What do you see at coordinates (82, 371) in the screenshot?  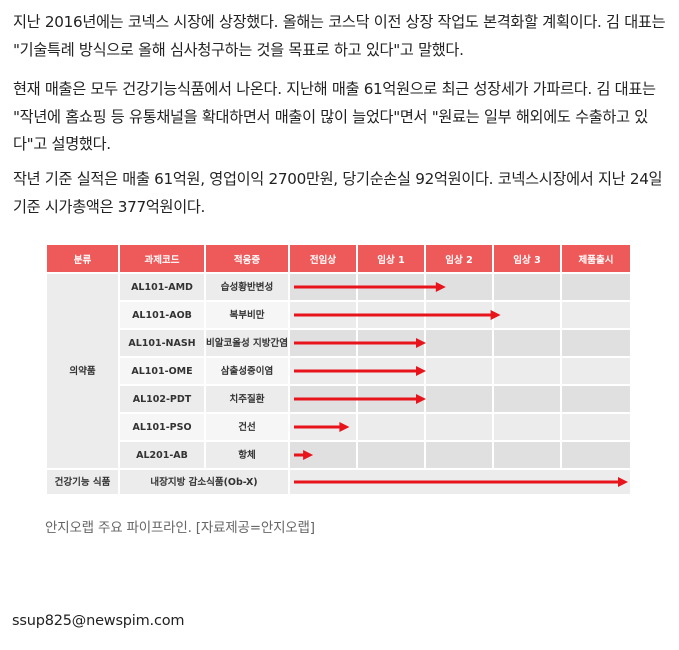 I see `category-drug: 의약품` at bounding box center [82, 371].